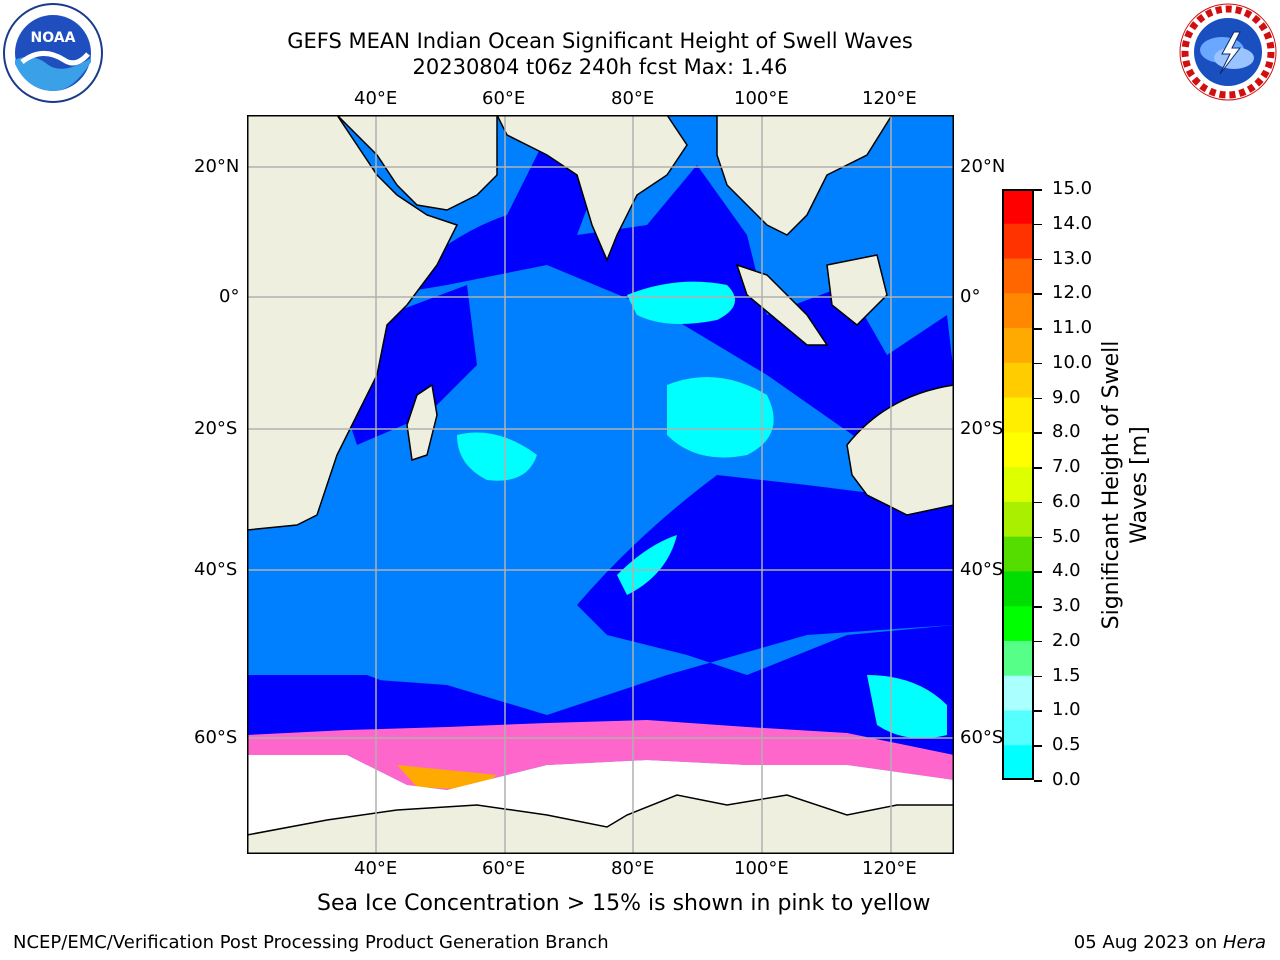 The image size is (1280, 960). Describe the element at coordinates (1066, 606) in the screenshot. I see `colorbar-tick-label: 3.0` at that location.